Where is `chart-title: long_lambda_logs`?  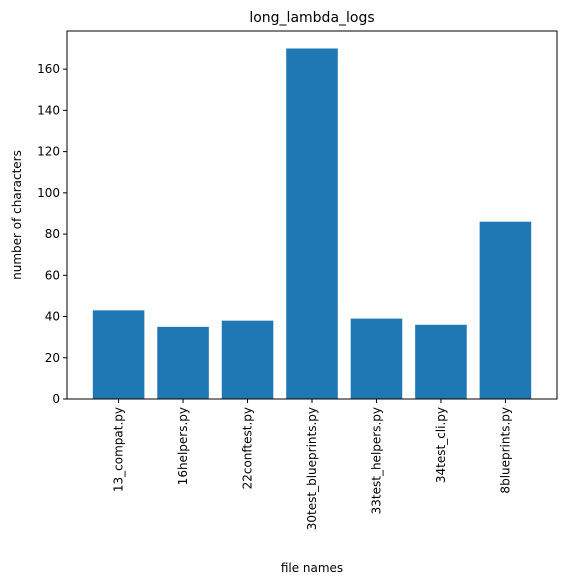 chart-title: long_lambda_logs is located at coordinates (311, 18).